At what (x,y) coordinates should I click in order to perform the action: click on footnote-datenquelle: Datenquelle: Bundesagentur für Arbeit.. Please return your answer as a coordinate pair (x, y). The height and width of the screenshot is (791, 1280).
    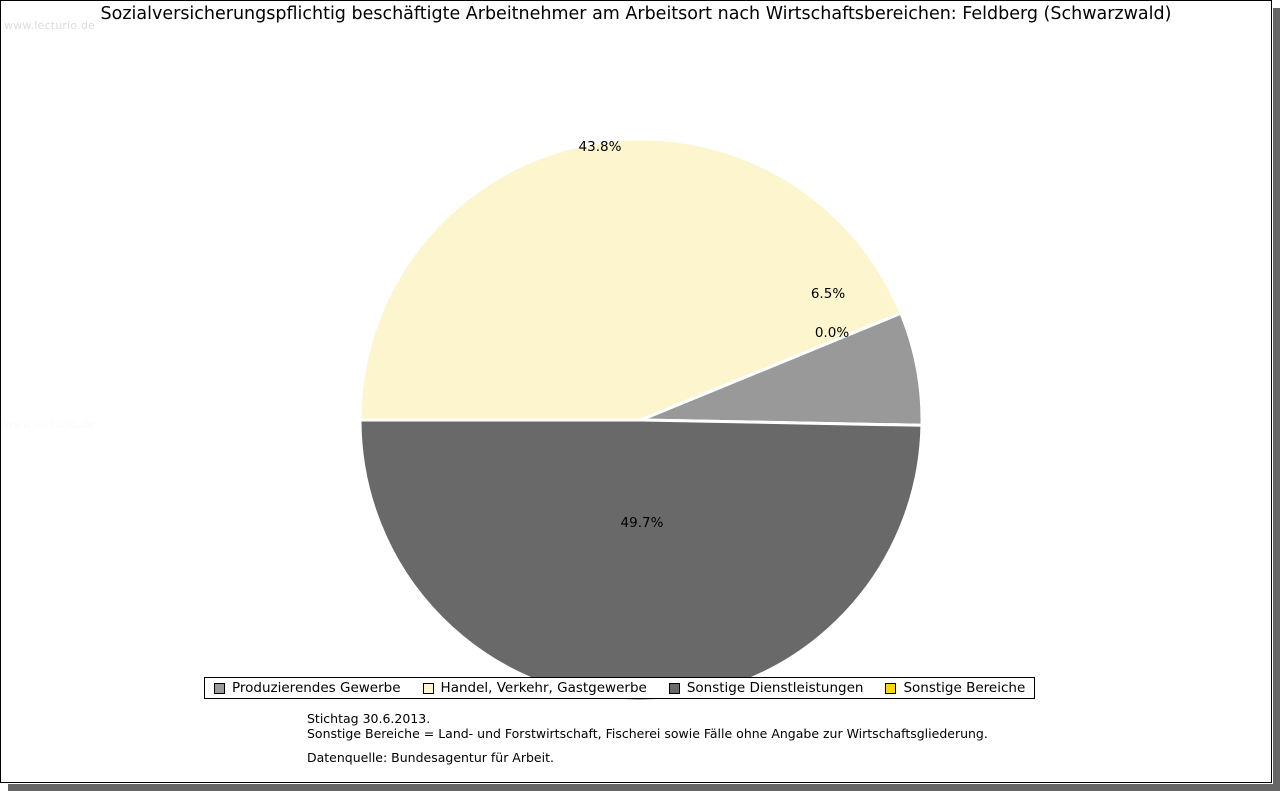
    Looking at the image, I should click on (430, 757).